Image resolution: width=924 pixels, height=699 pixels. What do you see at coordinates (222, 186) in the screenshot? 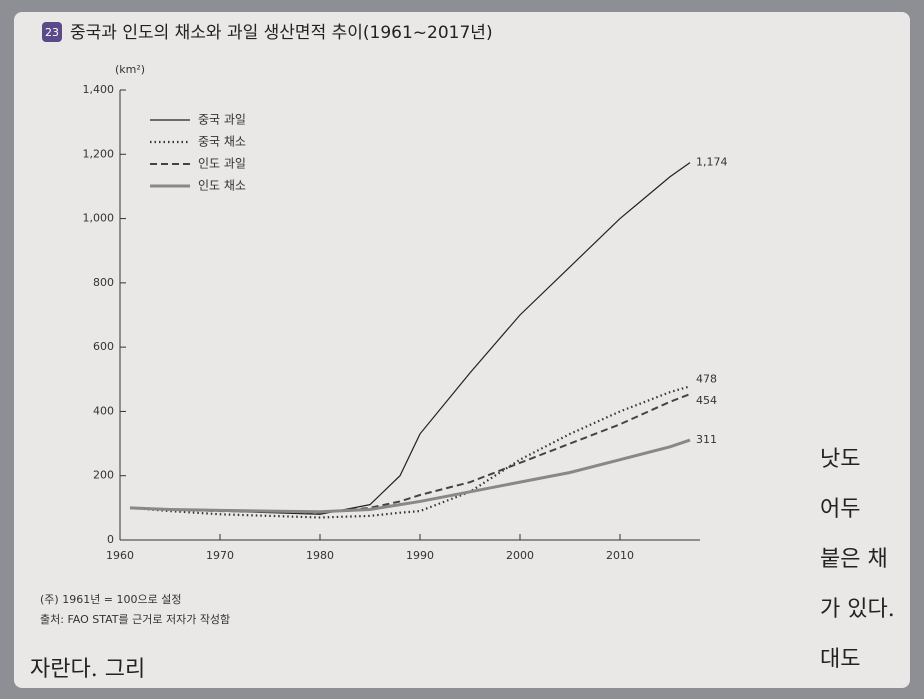
I see `legend-label: 인도 채소` at bounding box center [222, 186].